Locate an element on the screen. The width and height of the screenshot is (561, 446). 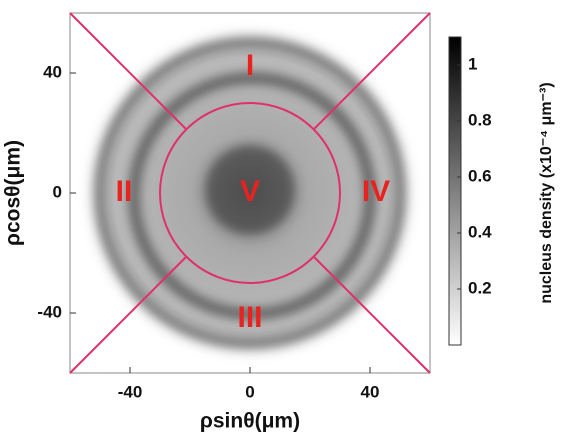
y-tick-label: 0 is located at coordinates (57, 191).